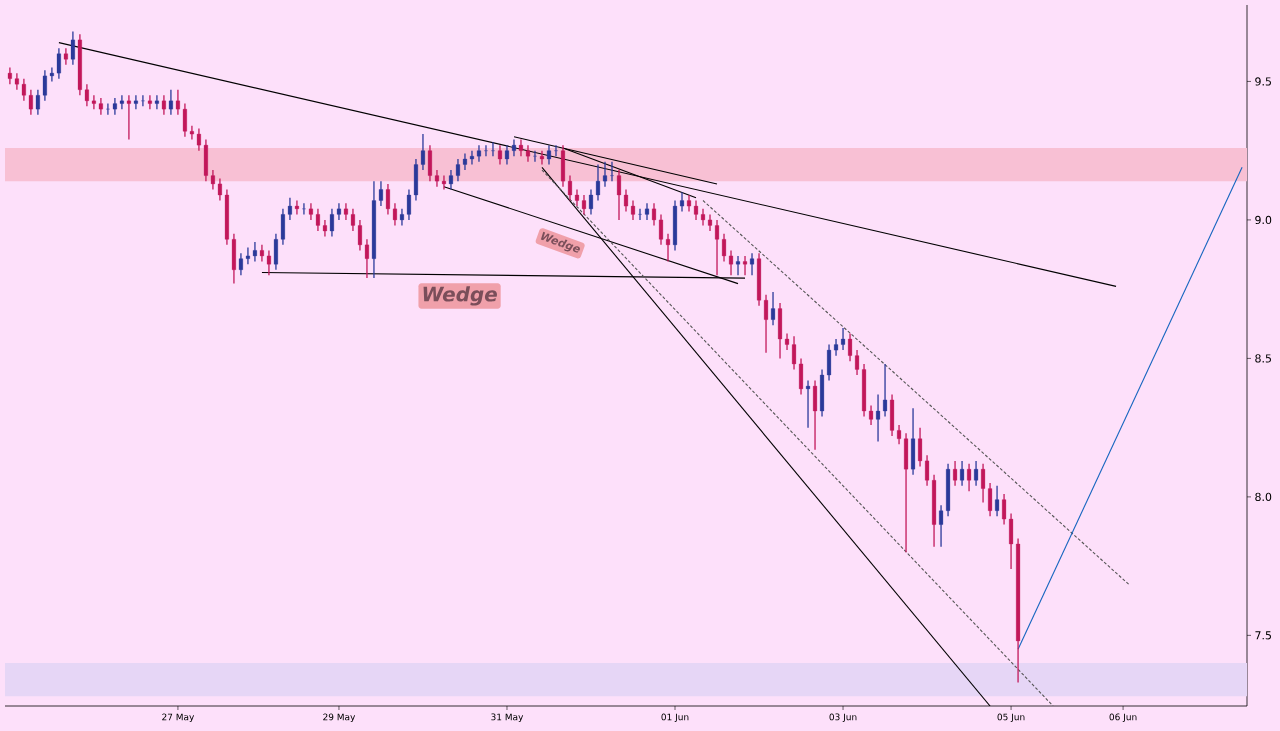 The height and width of the screenshot is (731, 1280). I want to click on y-tick-label: 8.0, so click(1263, 497).